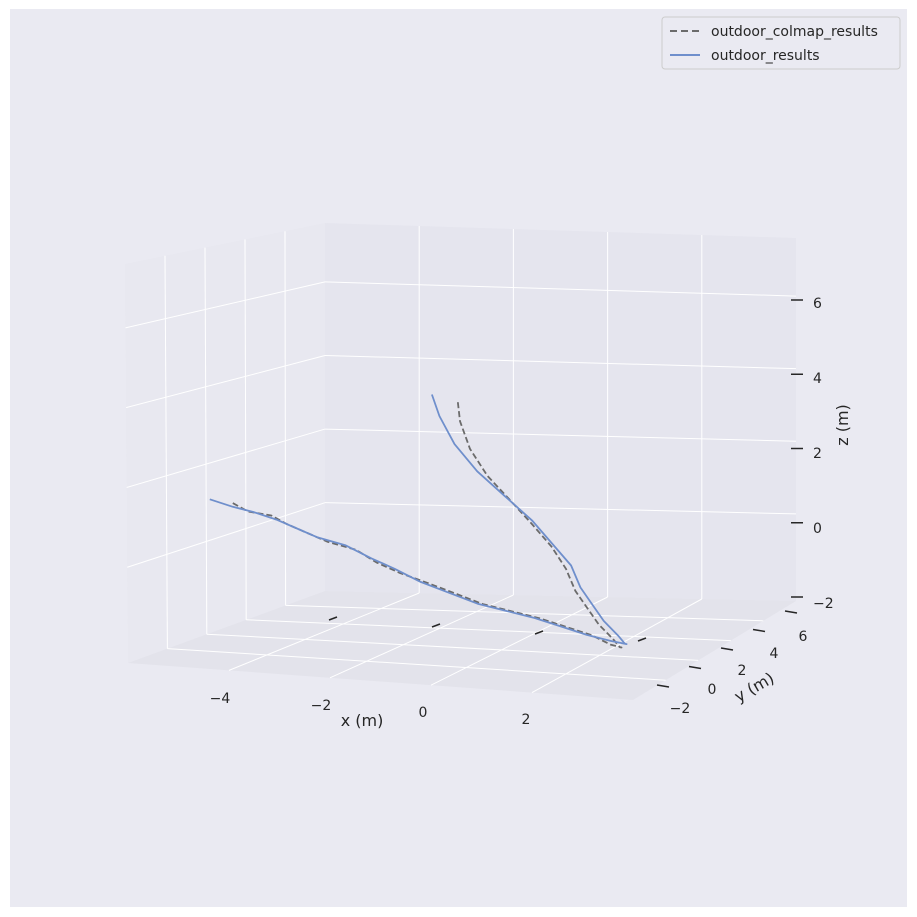  Describe the element at coordinates (817, 304) in the screenshot. I see `z-tick-label: 6` at that location.